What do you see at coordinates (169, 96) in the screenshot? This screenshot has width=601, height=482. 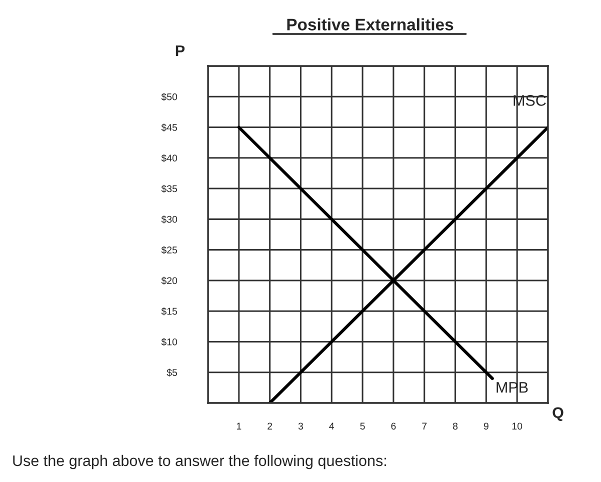 I see `y-tick-label: $50` at bounding box center [169, 96].